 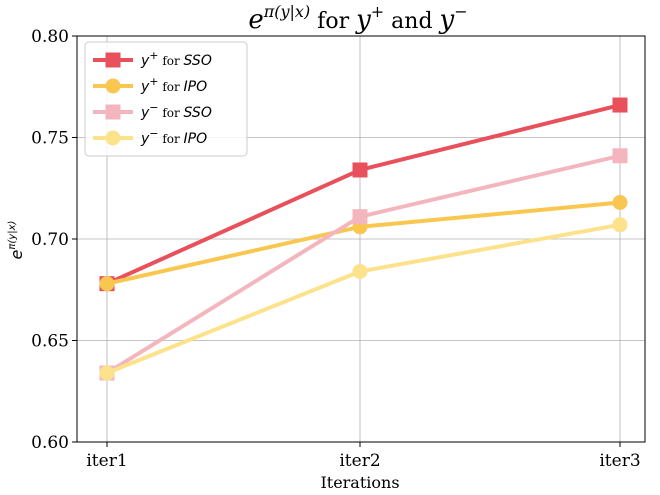 I want to click on title-y-plus: y, so click(x=363, y=20).